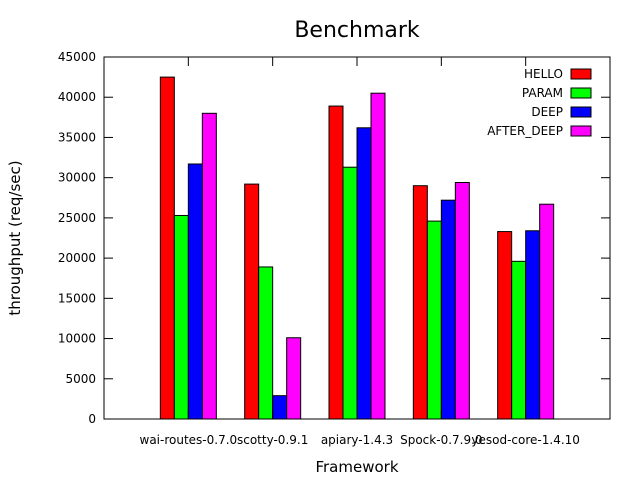 This screenshot has height=480, width=640. I want to click on legend-label: PARAM, so click(542, 93).